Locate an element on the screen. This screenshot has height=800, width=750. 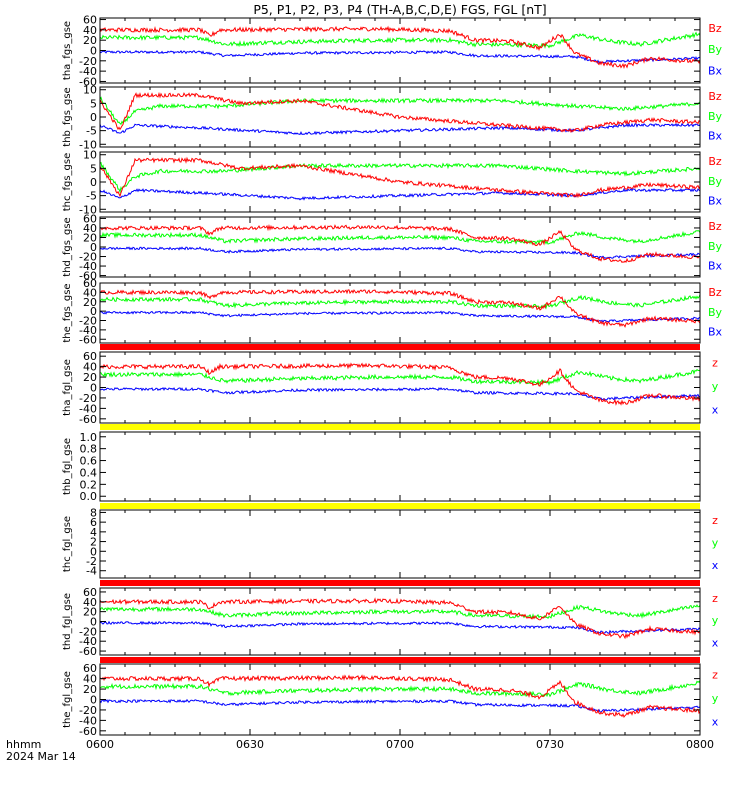
y-axis-label: thc_fgs_gse is located at coordinates (67, 182).